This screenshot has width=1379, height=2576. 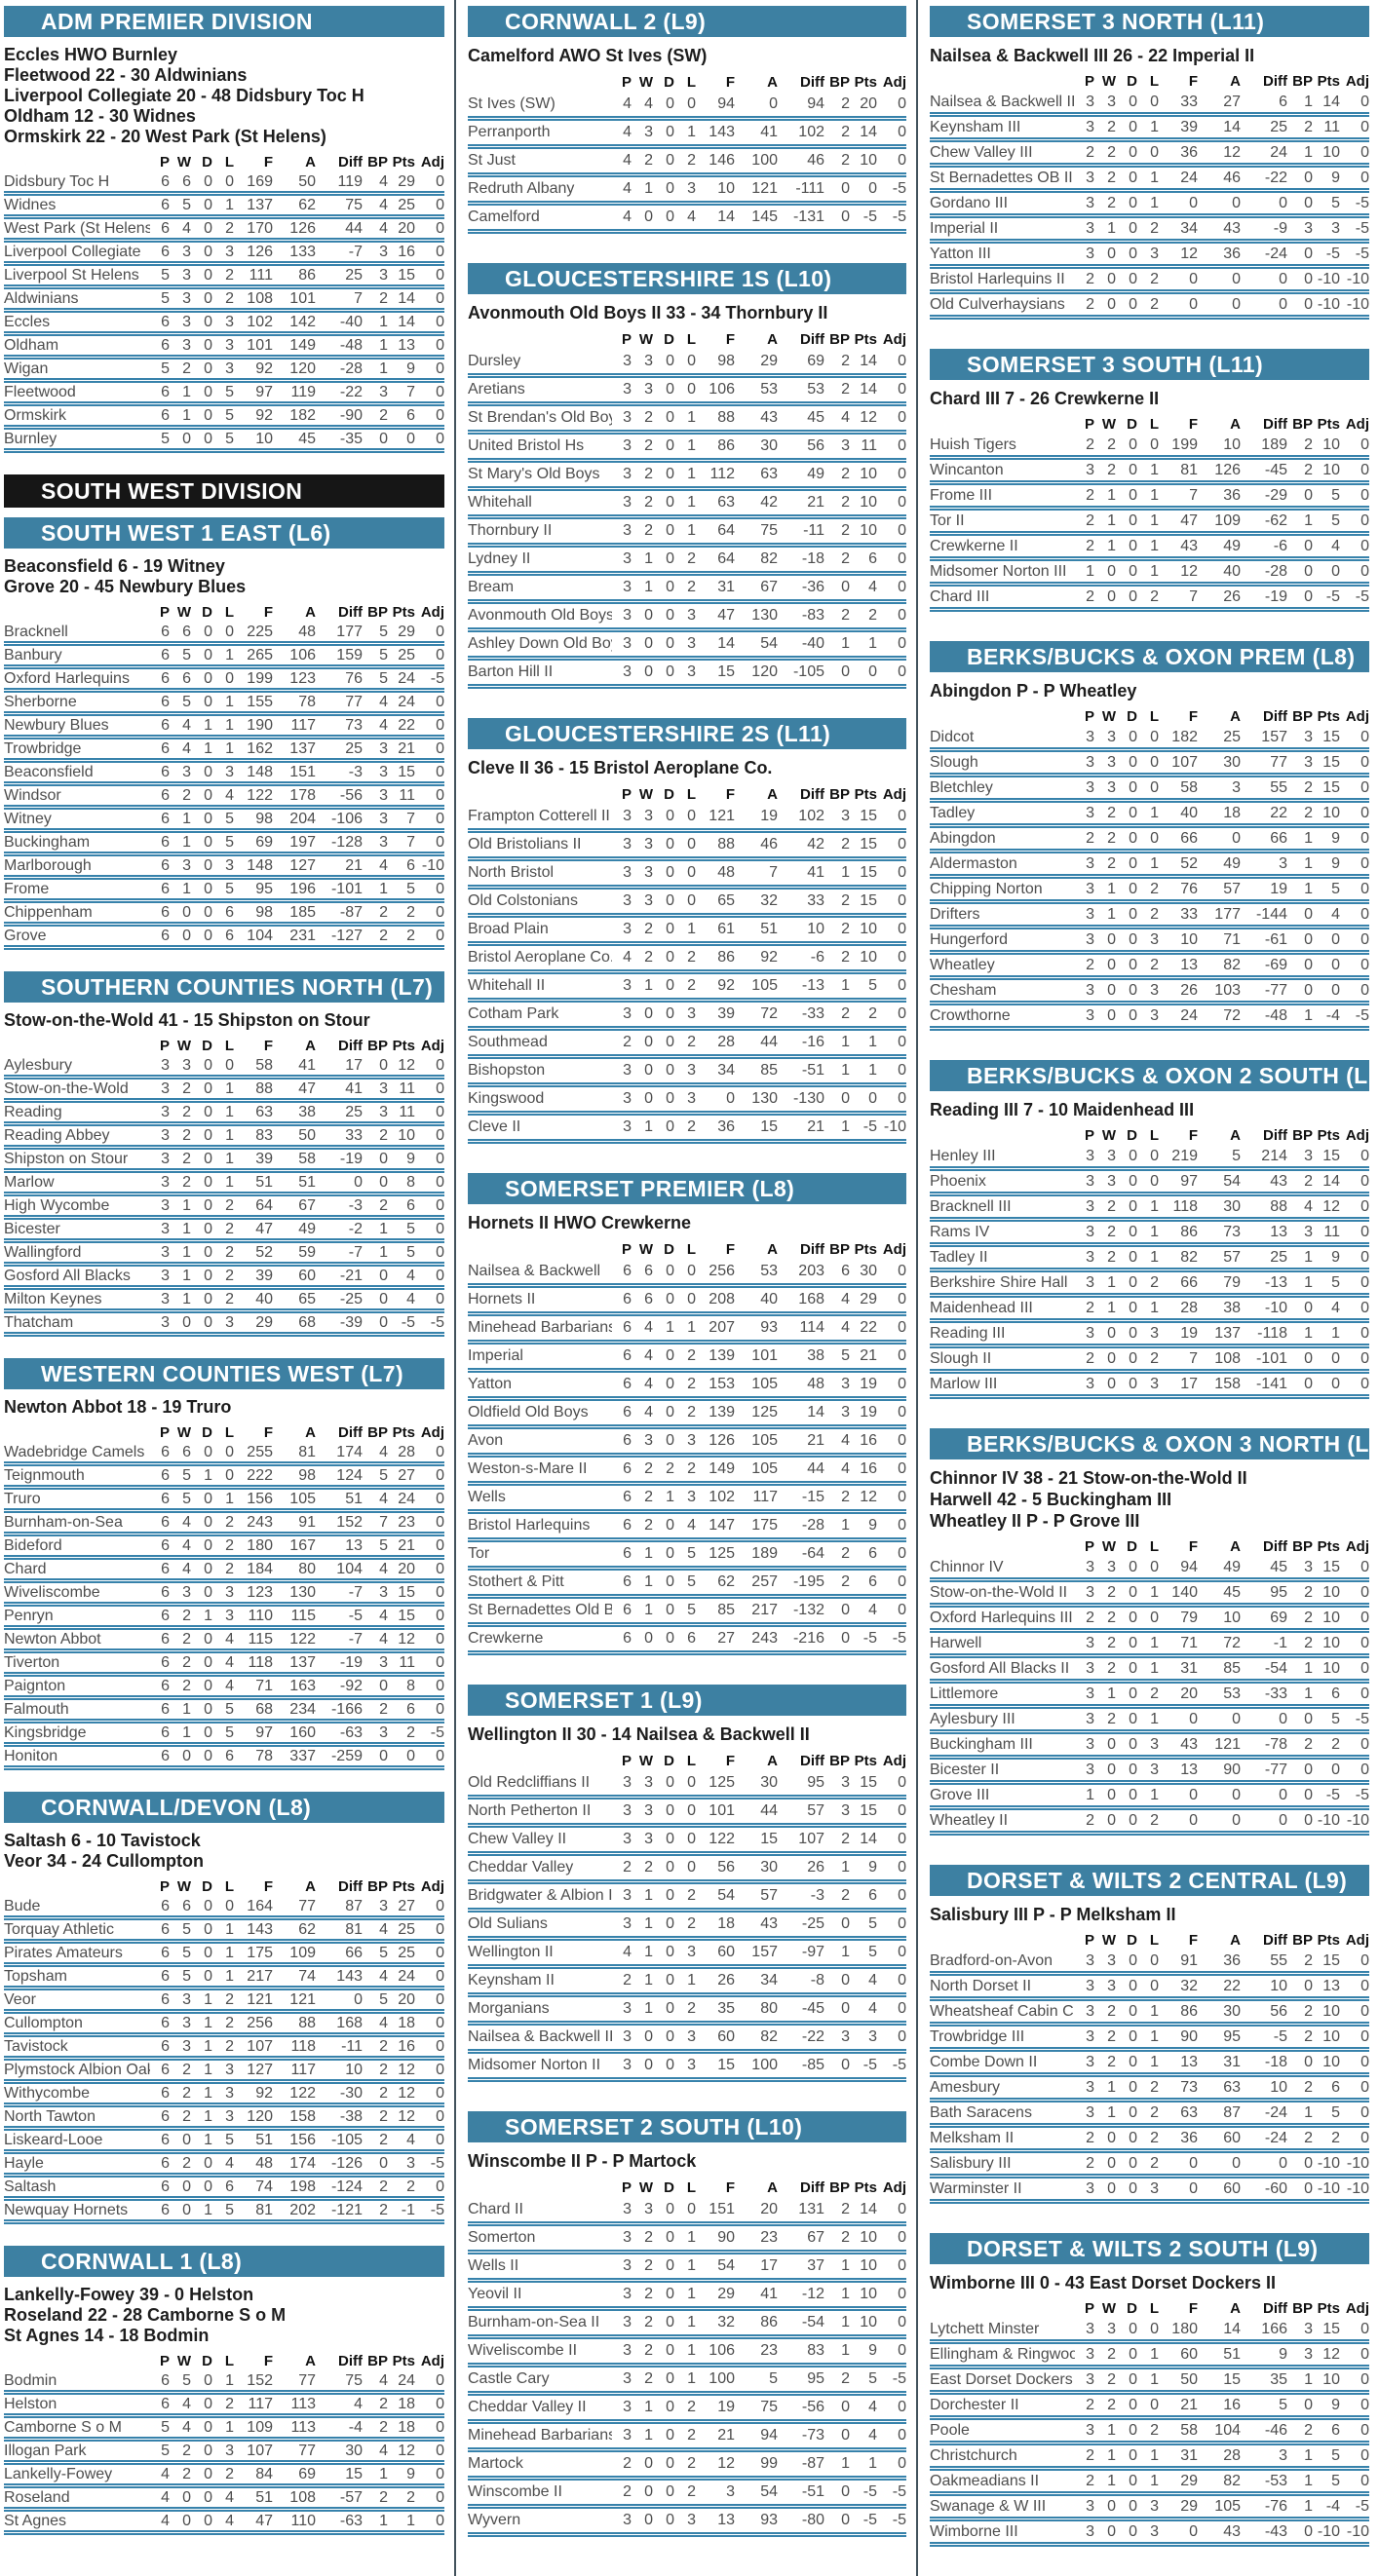 I want to click on stat-value: 20, so click(x=1189, y=1693).